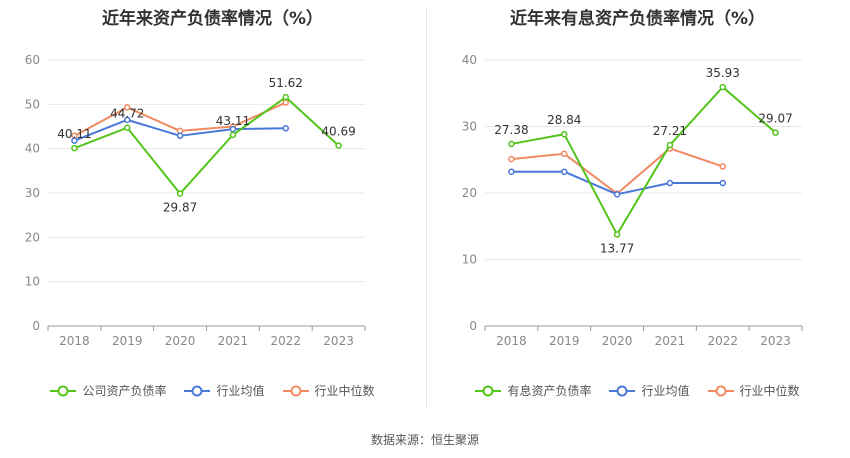  I want to click on legend-item: 有息资产负债率, so click(533, 390).